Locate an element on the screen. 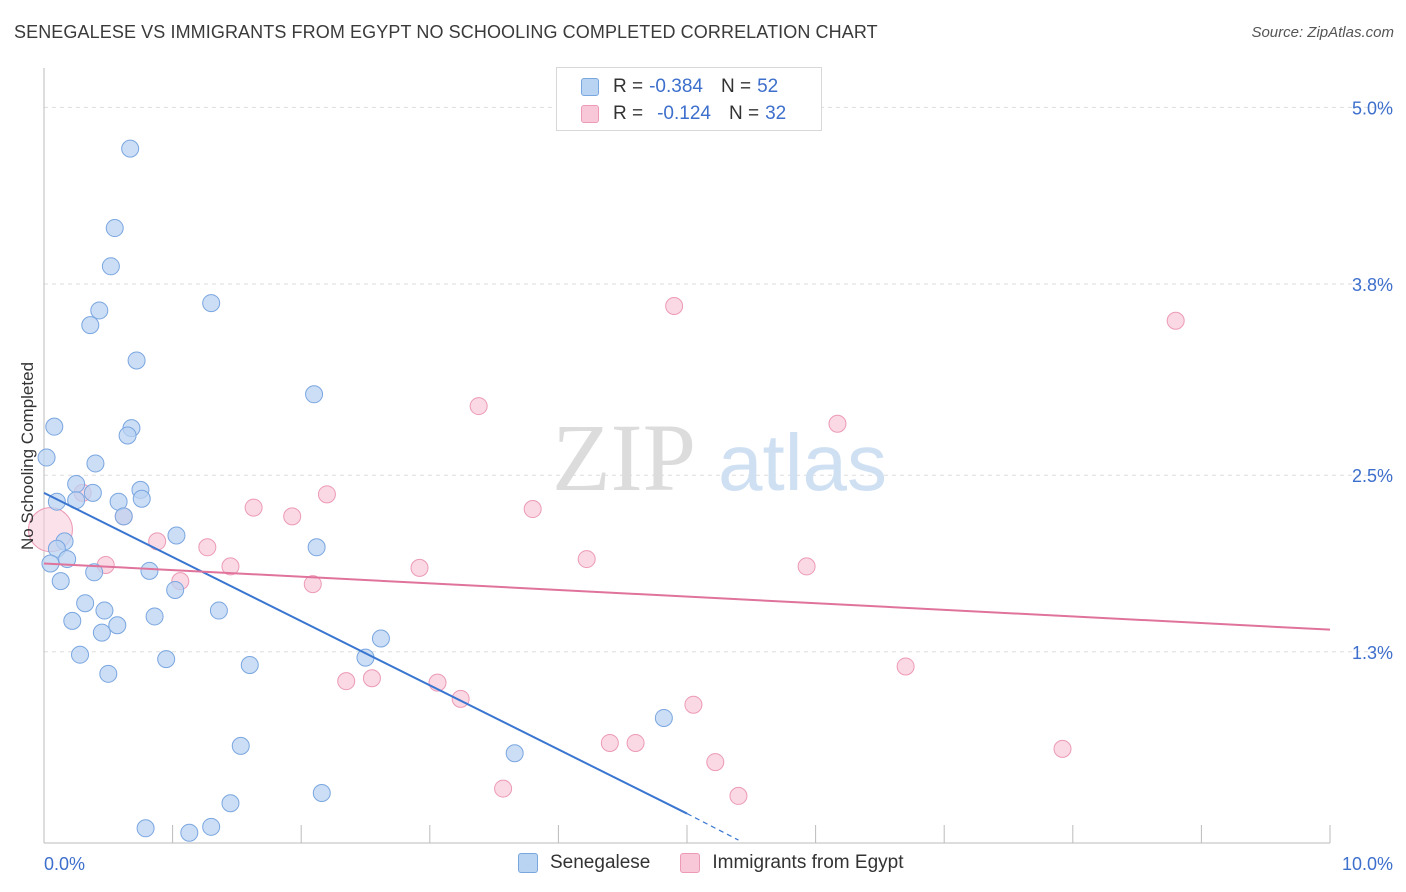 The width and height of the screenshot is (1406, 892). legend-item-senegalese: Senegalese is located at coordinates (584, 863).